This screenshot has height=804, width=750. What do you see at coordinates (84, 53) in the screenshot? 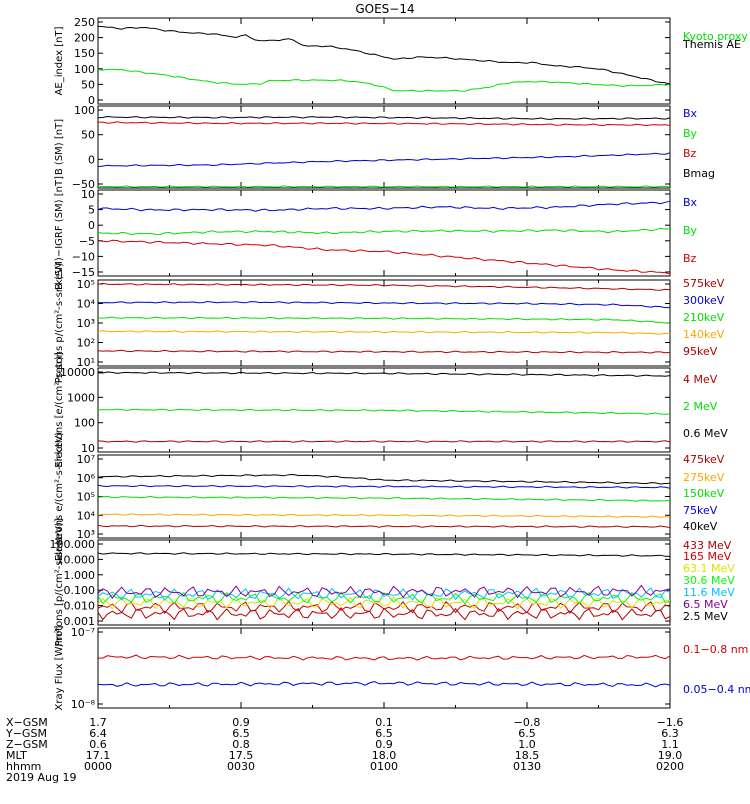
I see `y-tick-label: 150` at bounding box center [84, 53].